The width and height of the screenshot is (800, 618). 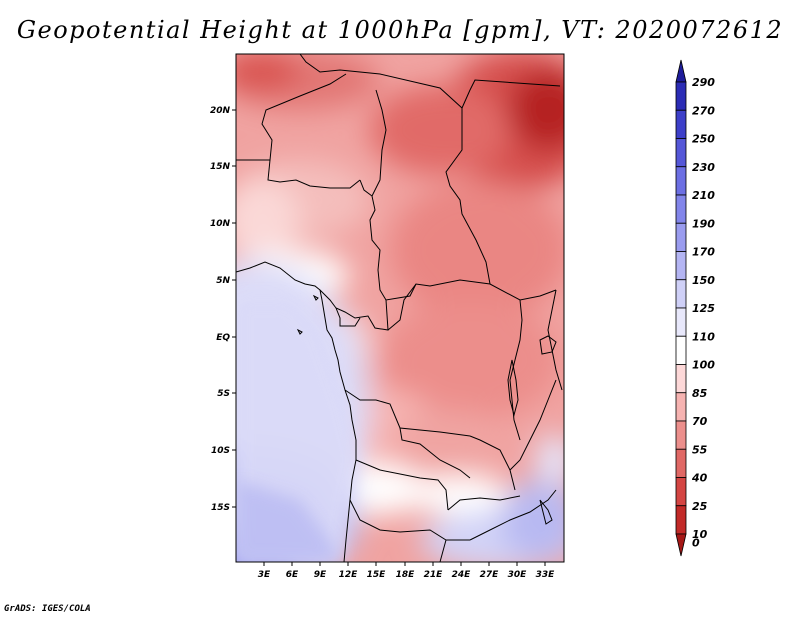 What do you see at coordinates (703, 223) in the screenshot?
I see `colorbar-label: 190` at bounding box center [703, 223].